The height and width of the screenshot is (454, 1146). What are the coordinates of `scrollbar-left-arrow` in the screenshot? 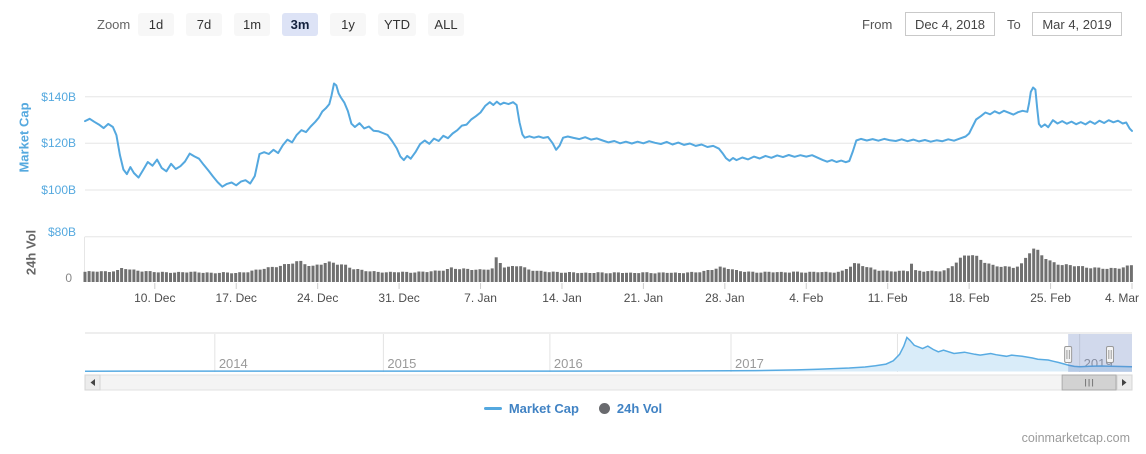 It's located at (92, 382).